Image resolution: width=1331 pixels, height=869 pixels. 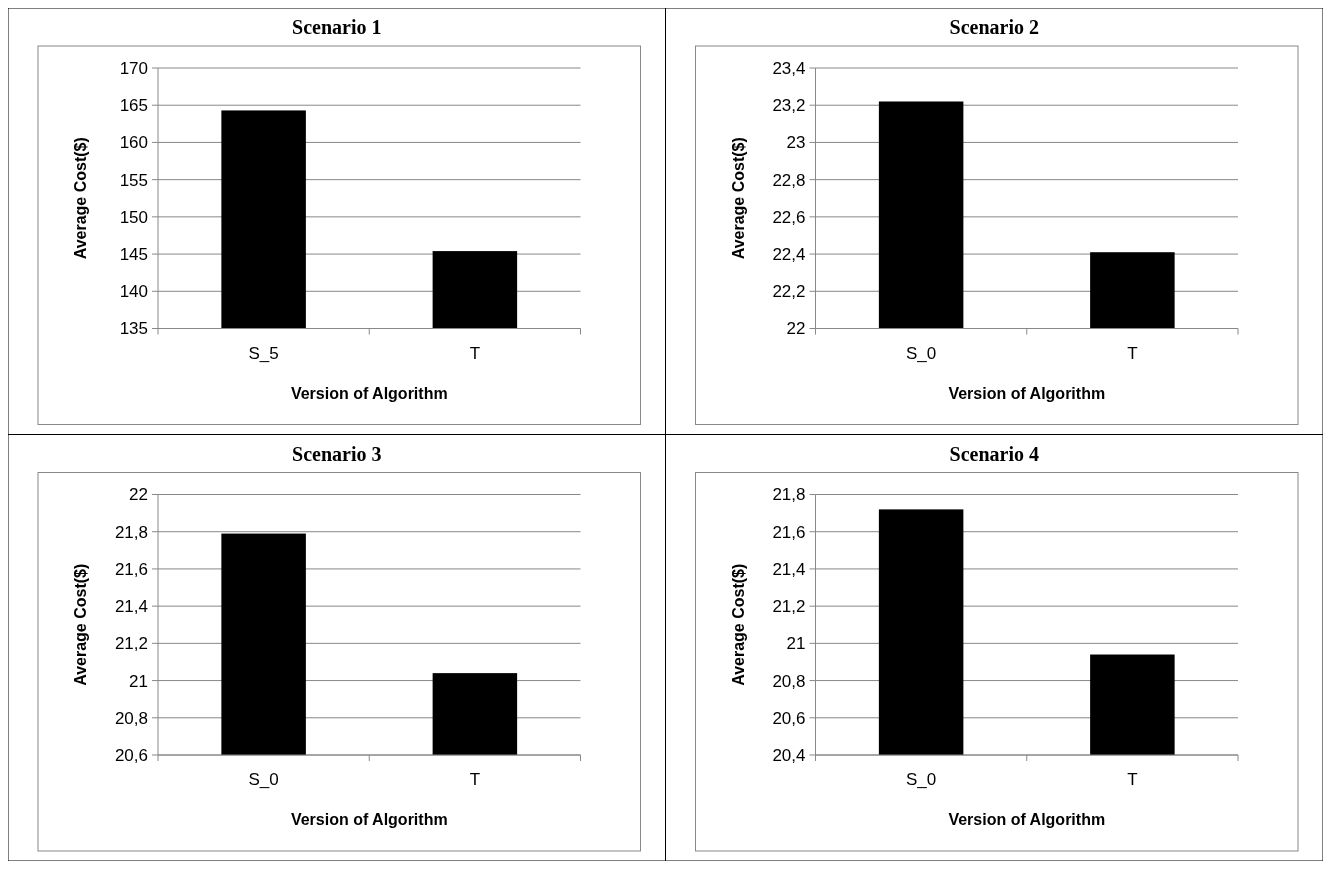 I want to click on y-tick-label: 23,4, so click(x=789, y=68).